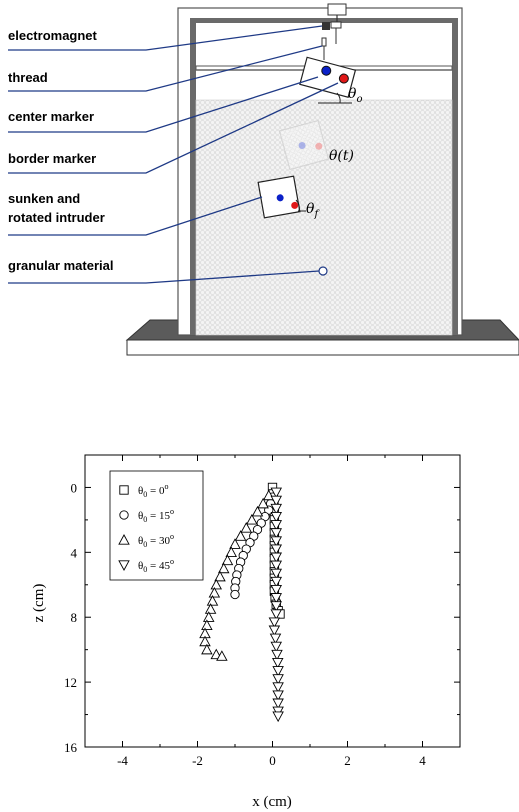 The width and height of the screenshot is (519, 812). What do you see at coordinates (355, 95) in the screenshot?
I see `theta-o-label: θo` at bounding box center [355, 95].